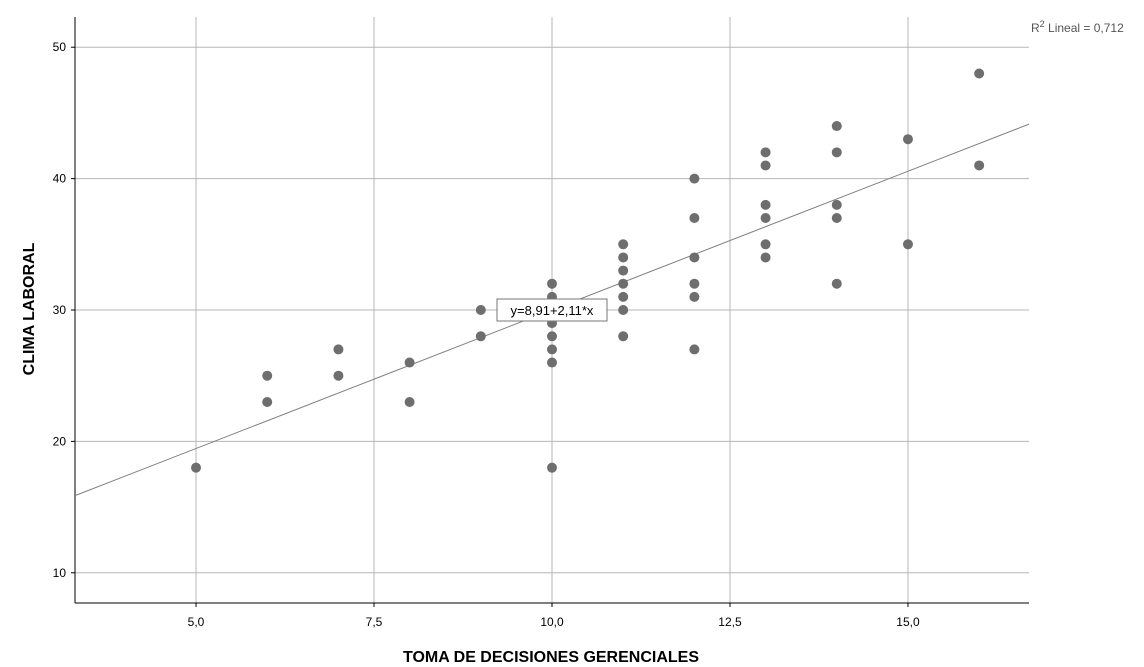 This screenshot has height=667, width=1144. What do you see at coordinates (1042, 24) in the screenshot?
I see `r2-label-sup: 2` at bounding box center [1042, 24].